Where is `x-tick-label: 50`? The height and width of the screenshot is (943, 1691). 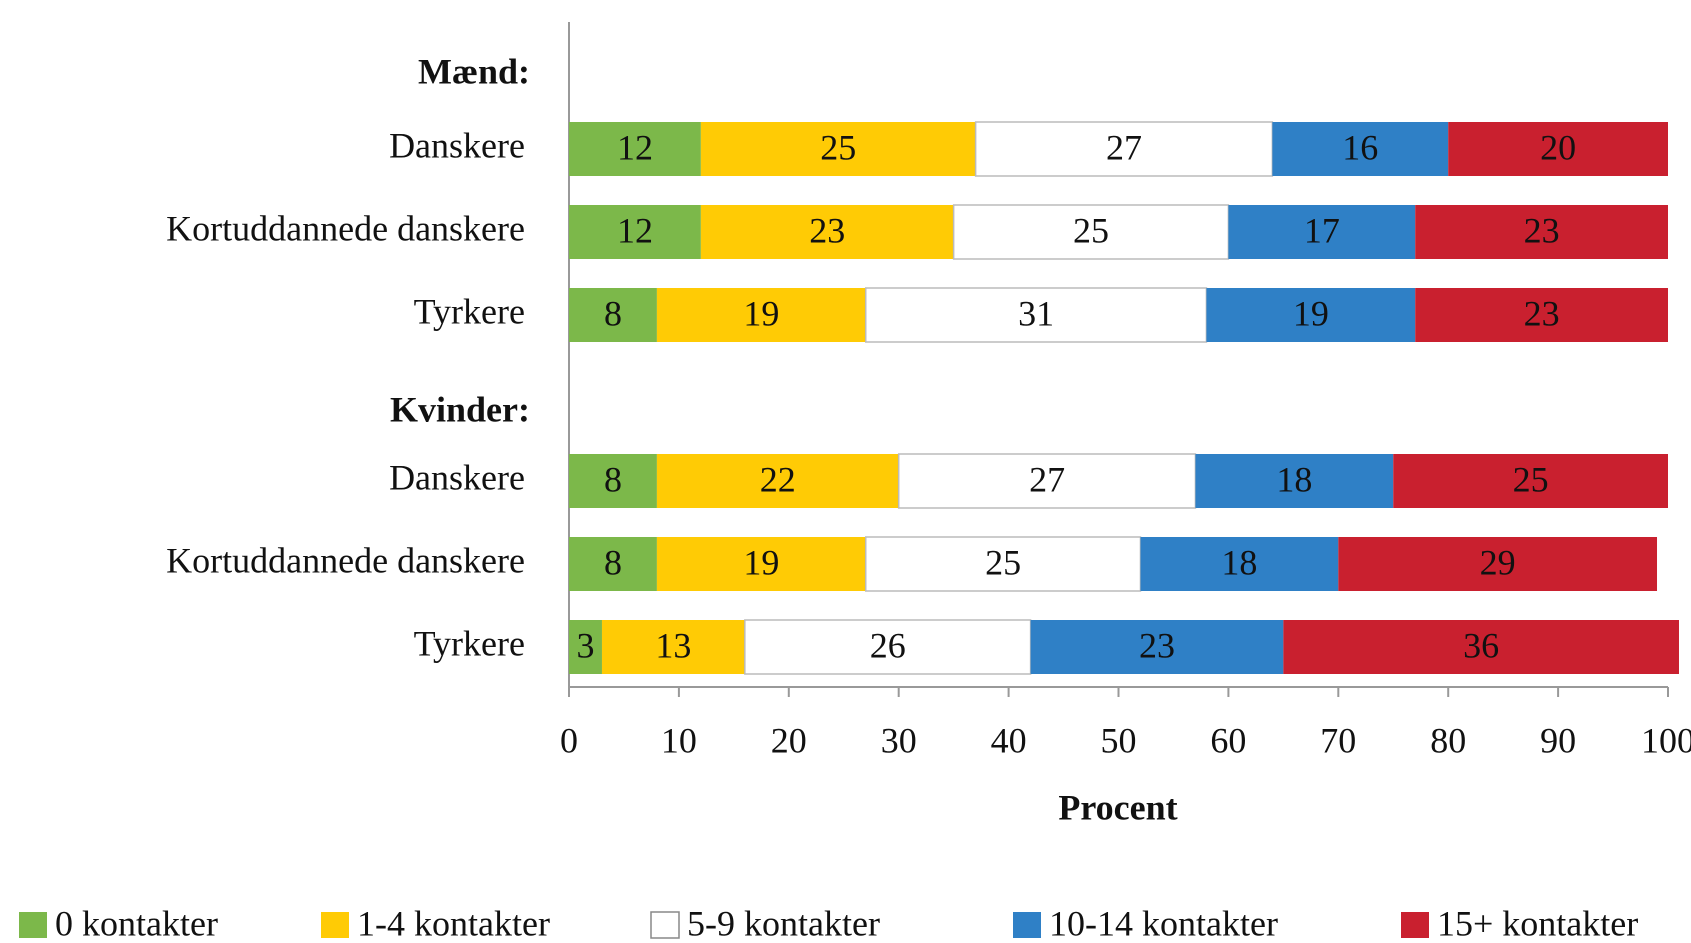
x-tick-label: 50 is located at coordinates (1119, 740).